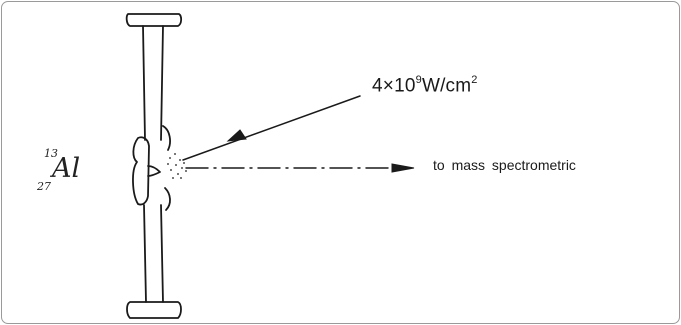  I want to click on target-plate, so click(141, 171).